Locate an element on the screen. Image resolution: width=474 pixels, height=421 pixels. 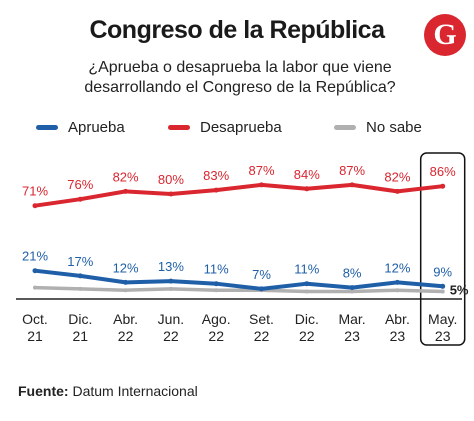
data-label-aprueba-8: 12% is located at coordinates (397, 267).